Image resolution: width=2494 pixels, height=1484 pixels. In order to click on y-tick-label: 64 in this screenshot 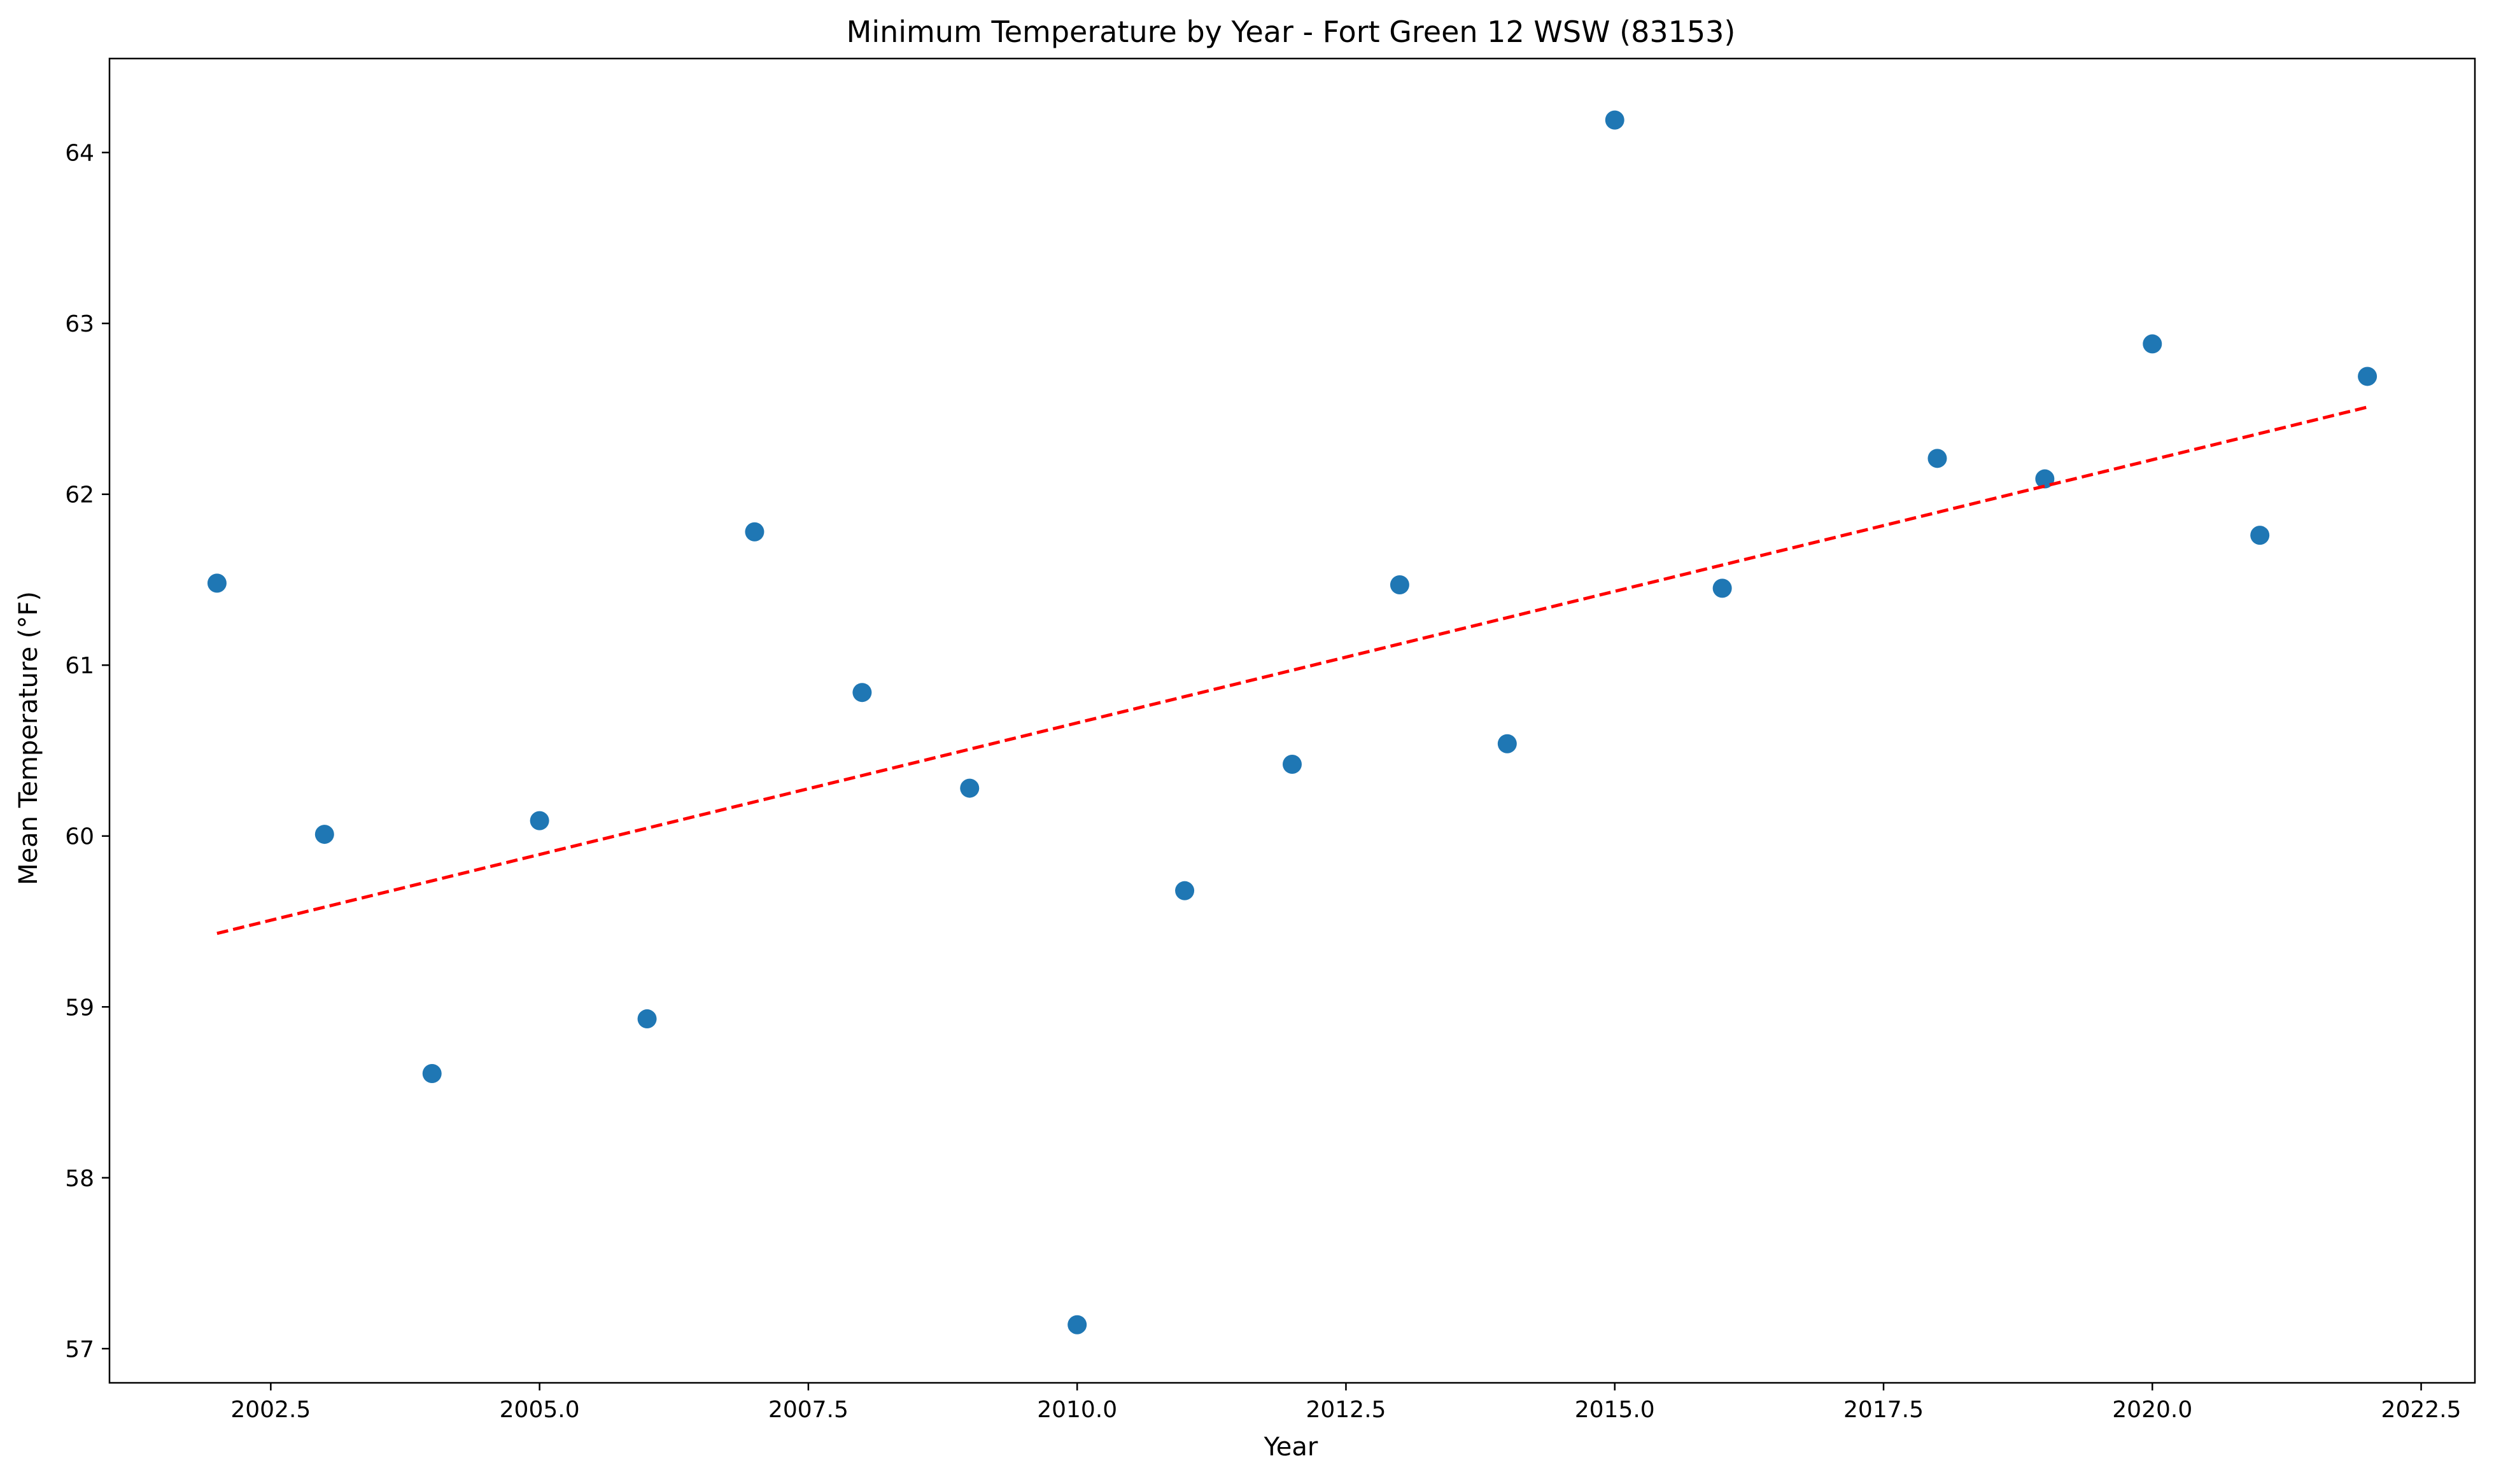, I will do `click(79, 154)`.